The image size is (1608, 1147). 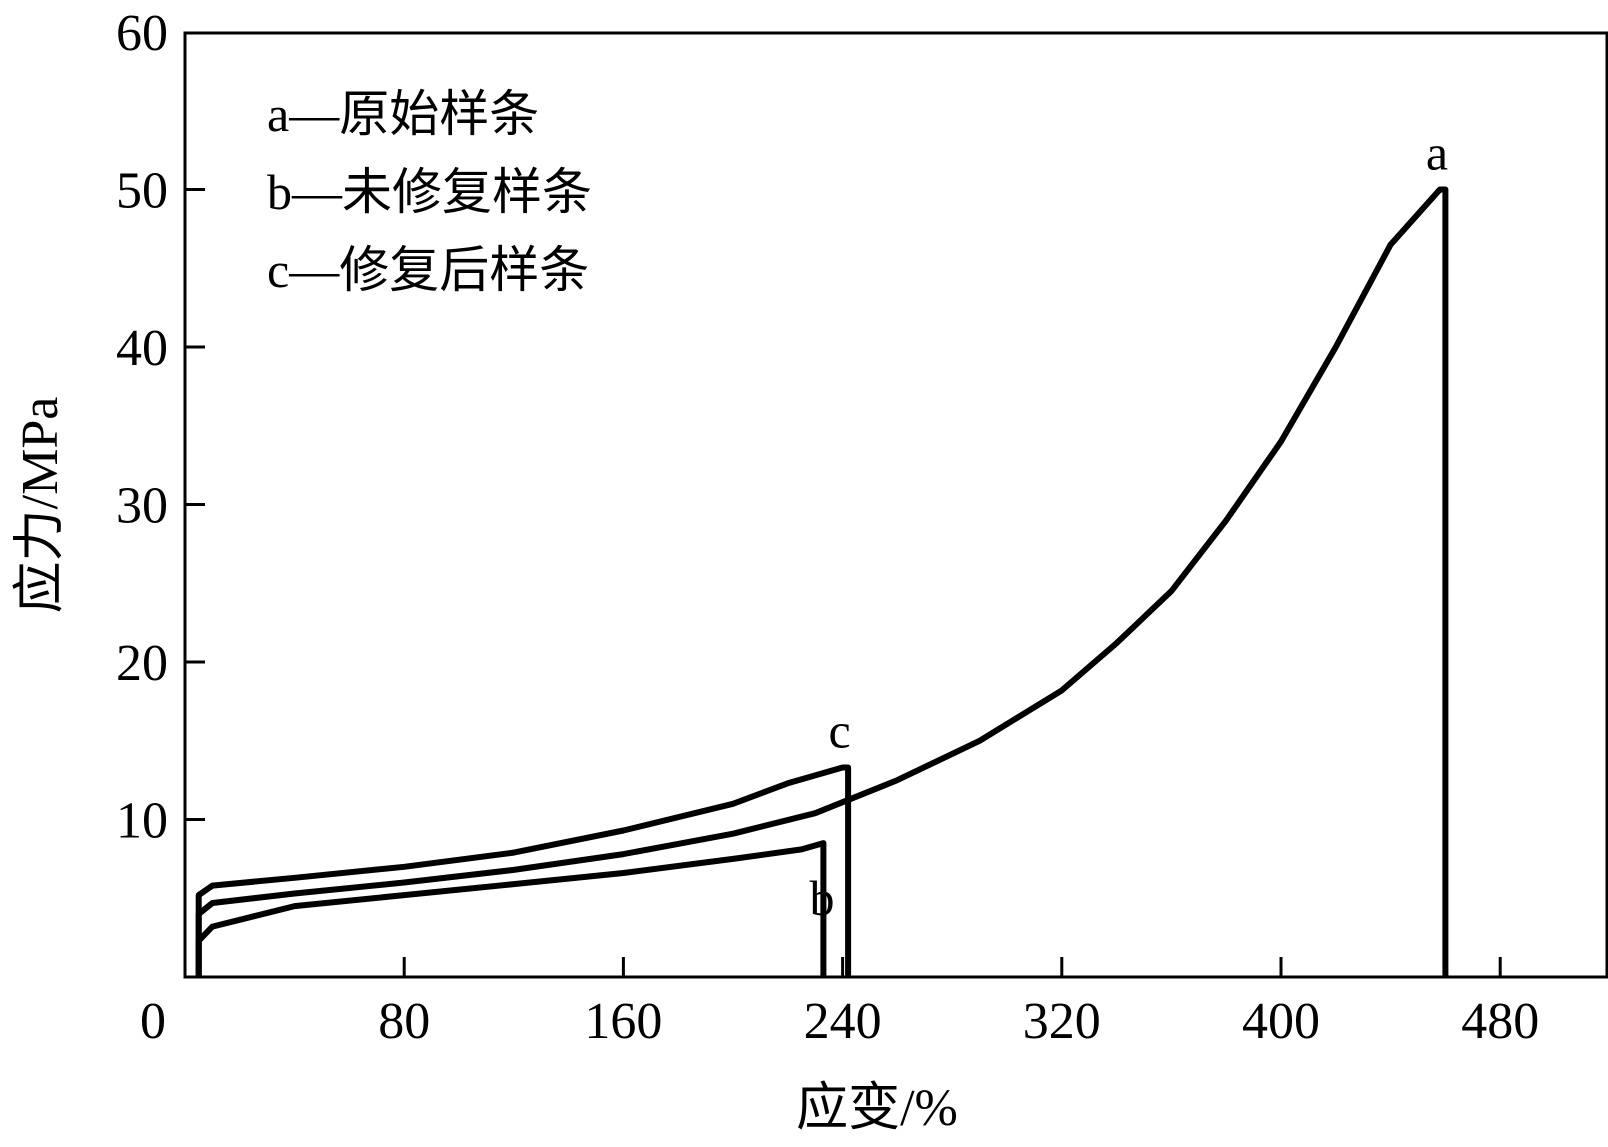 I want to click on legend-entry-a: a—原始样条, so click(x=403, y=114).